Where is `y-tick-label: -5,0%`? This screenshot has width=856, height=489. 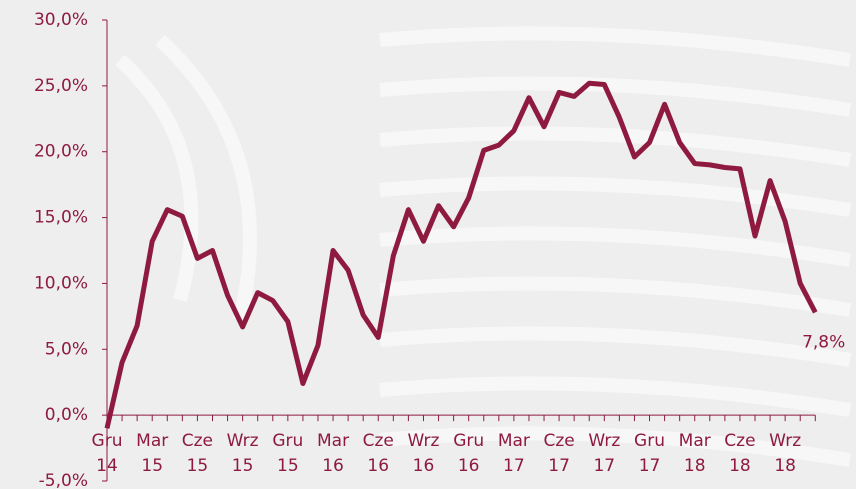
y-tick-label: -5,0% is located at coordinates (63, 480).